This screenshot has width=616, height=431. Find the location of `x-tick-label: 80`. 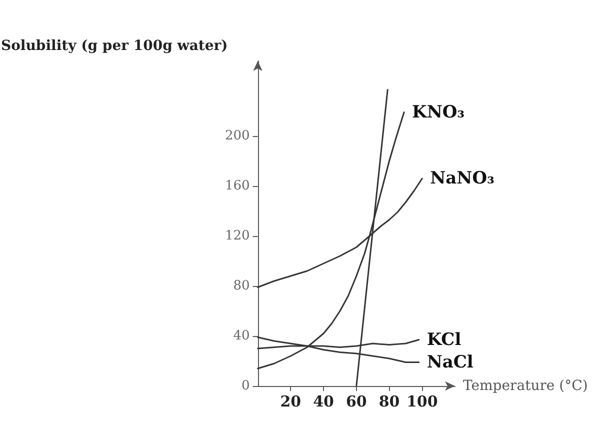

x-tick-label: 80 is located at coordinates (389, 401).